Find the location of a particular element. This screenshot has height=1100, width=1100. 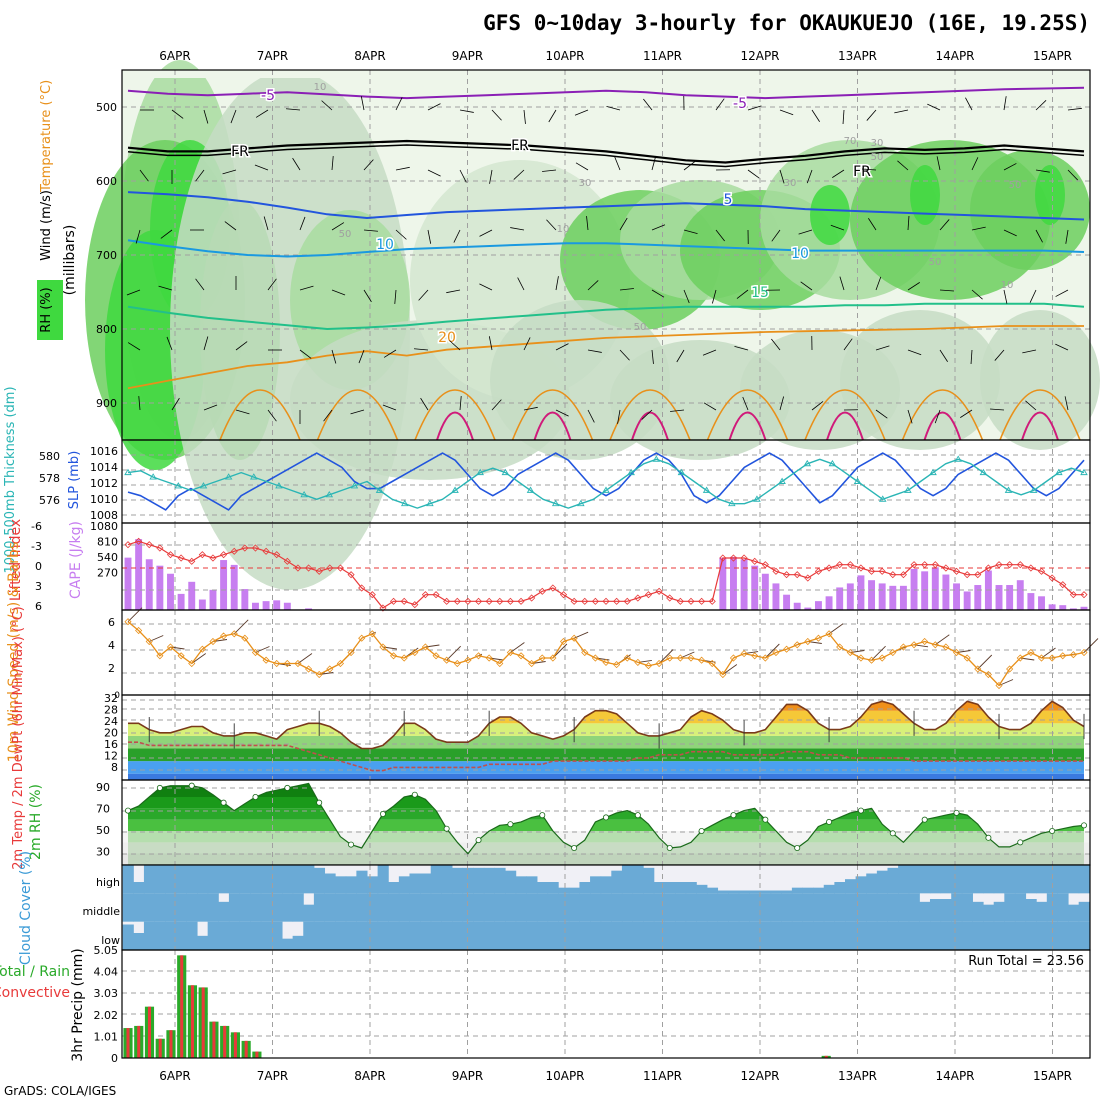

slp-line is located at coordinates (606, 481).